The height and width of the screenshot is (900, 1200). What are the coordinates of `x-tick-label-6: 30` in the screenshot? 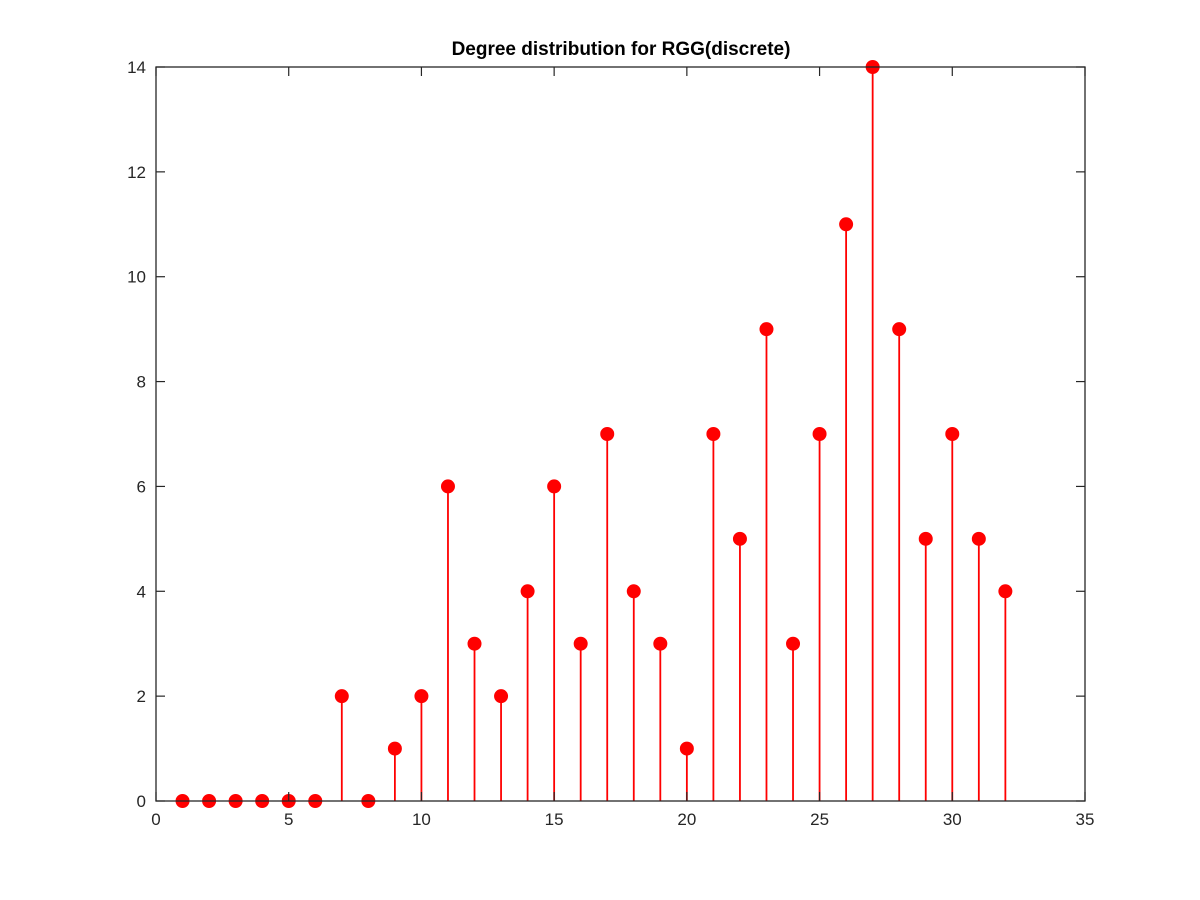 It's located at (952, 819).